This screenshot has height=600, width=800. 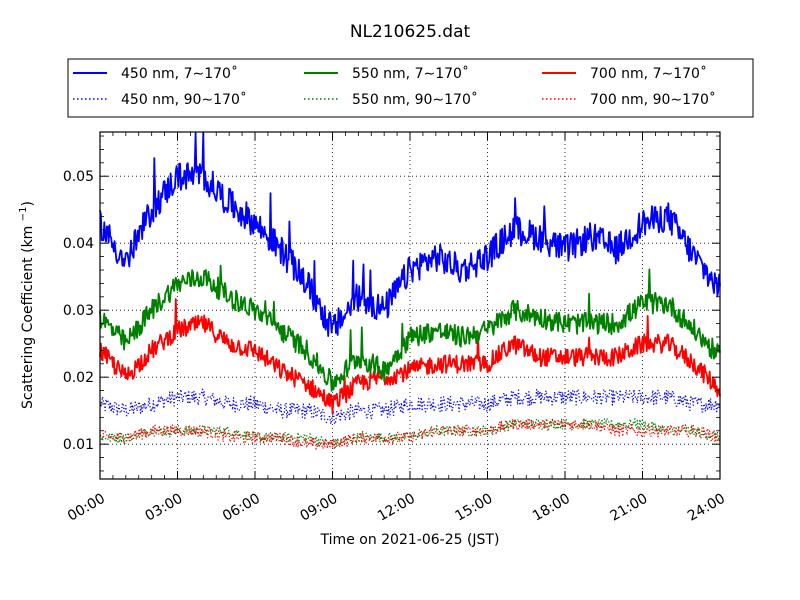 What do you see at coordinates (415, 99) in the screenshot?
I see `legend-label: 550 nm, 90∼170˚` at bounding box center [415, 99].